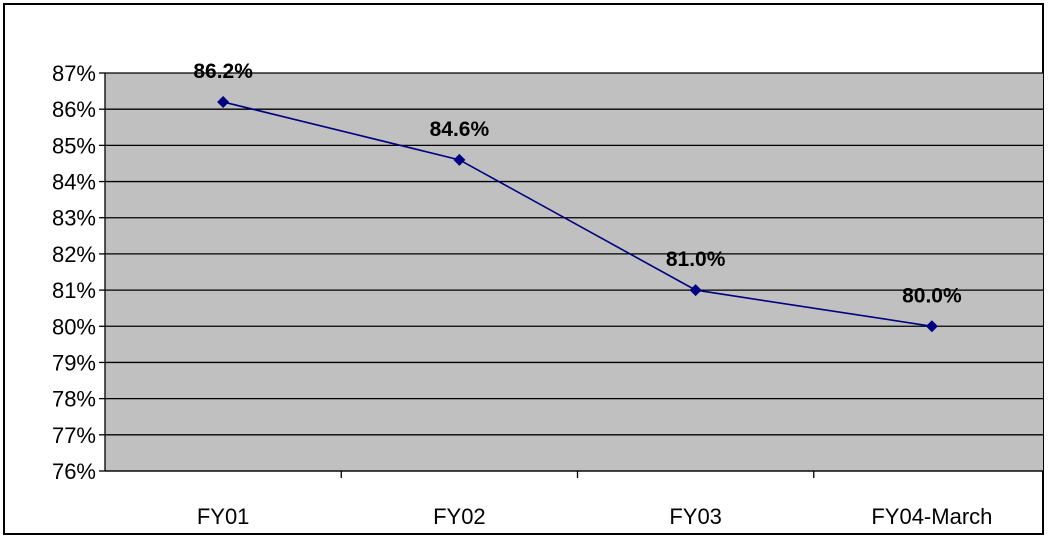 This screenshot has width=1050, height=540. Describe the element at coordinates (223, 516) in the screenshot. I see `x-tick-label: FY01` at that location.